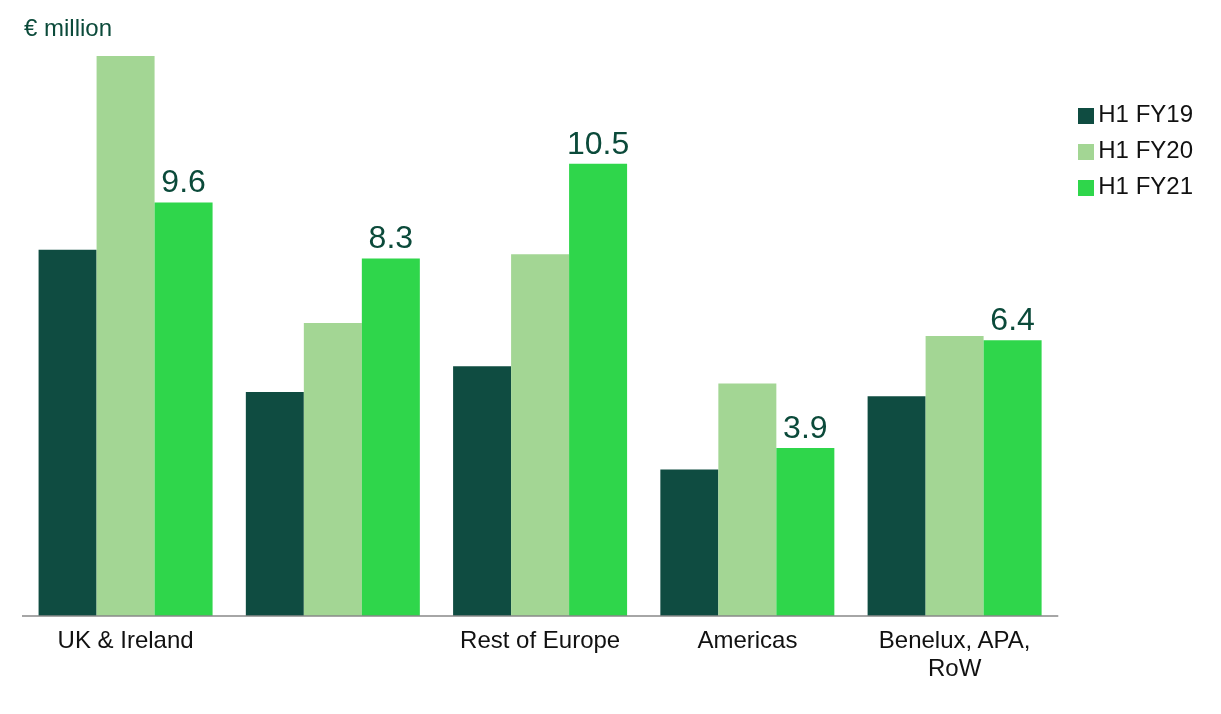 This screenshot has height=714, width=1221. I want to click on x-tick-label: Rest of Europe, so click(540, 639).